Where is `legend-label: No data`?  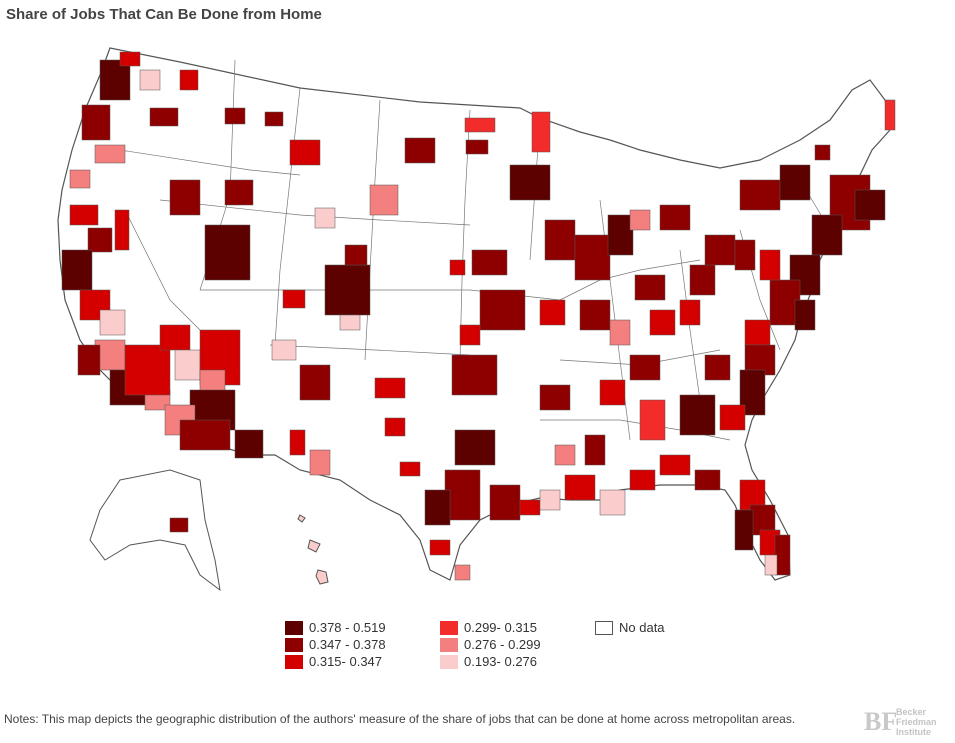
legend-label: No data is located at coordinates (642, 627).